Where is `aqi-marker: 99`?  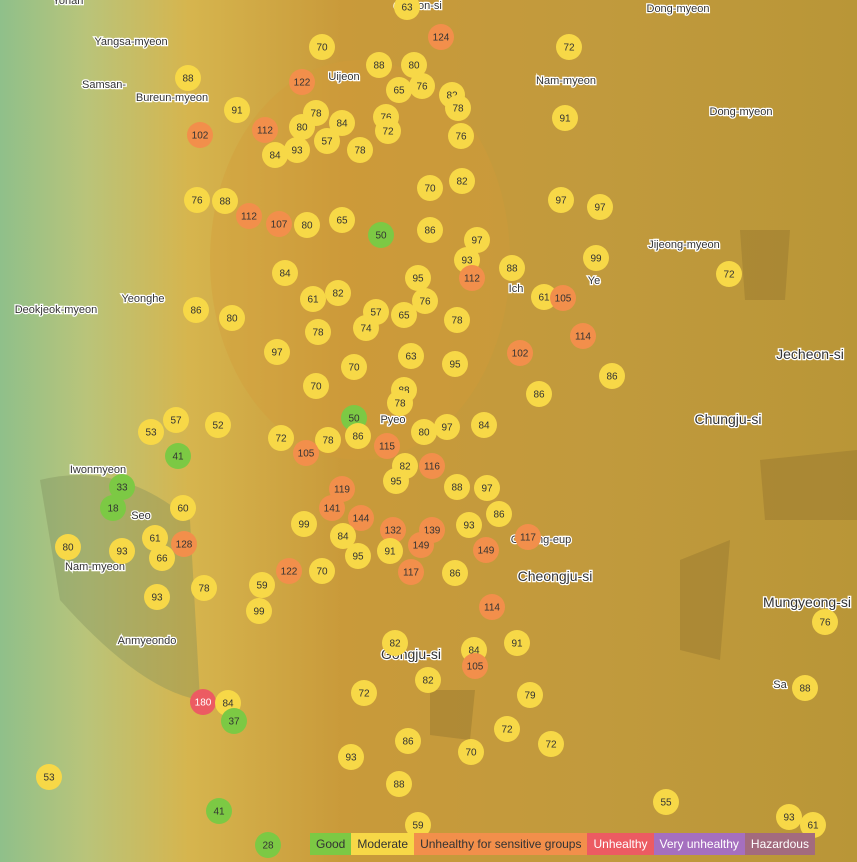 aqi-marker: 99 is located at coordinates (596, 258).